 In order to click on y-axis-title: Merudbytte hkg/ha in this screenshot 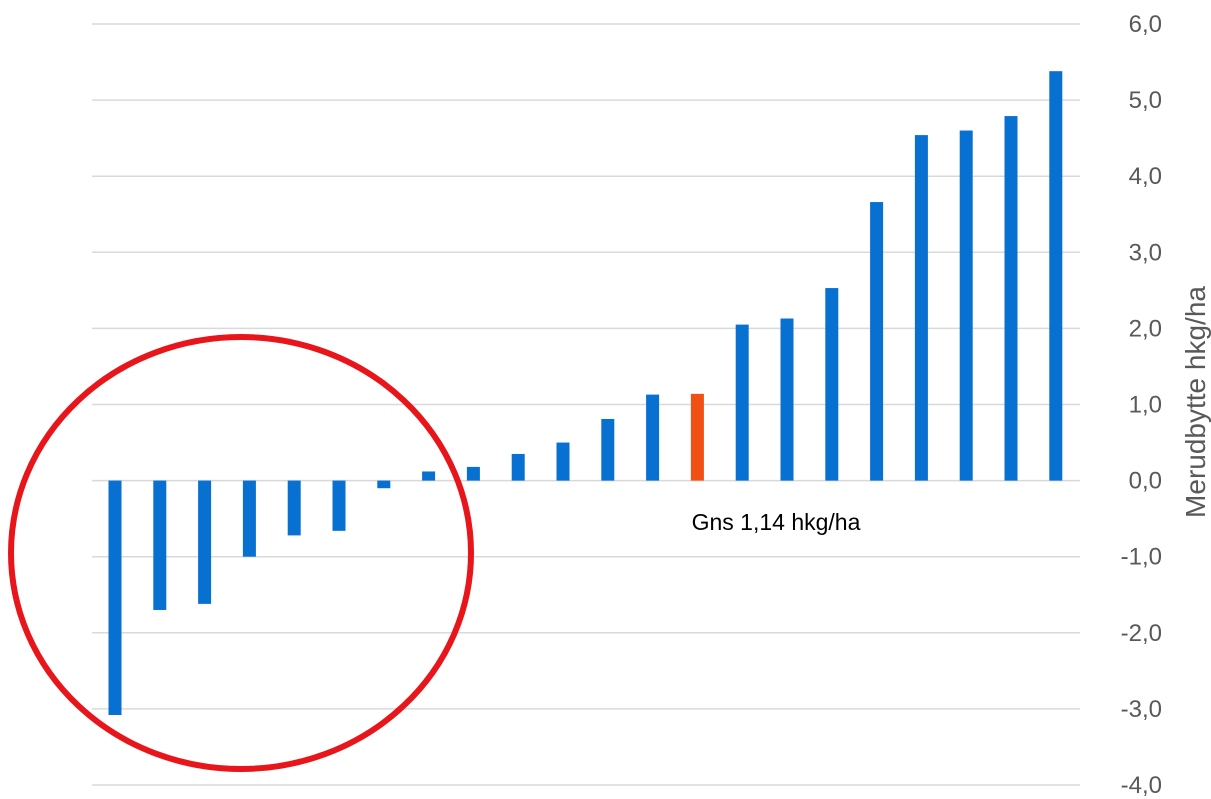, I will do `click(1195, 402)`.